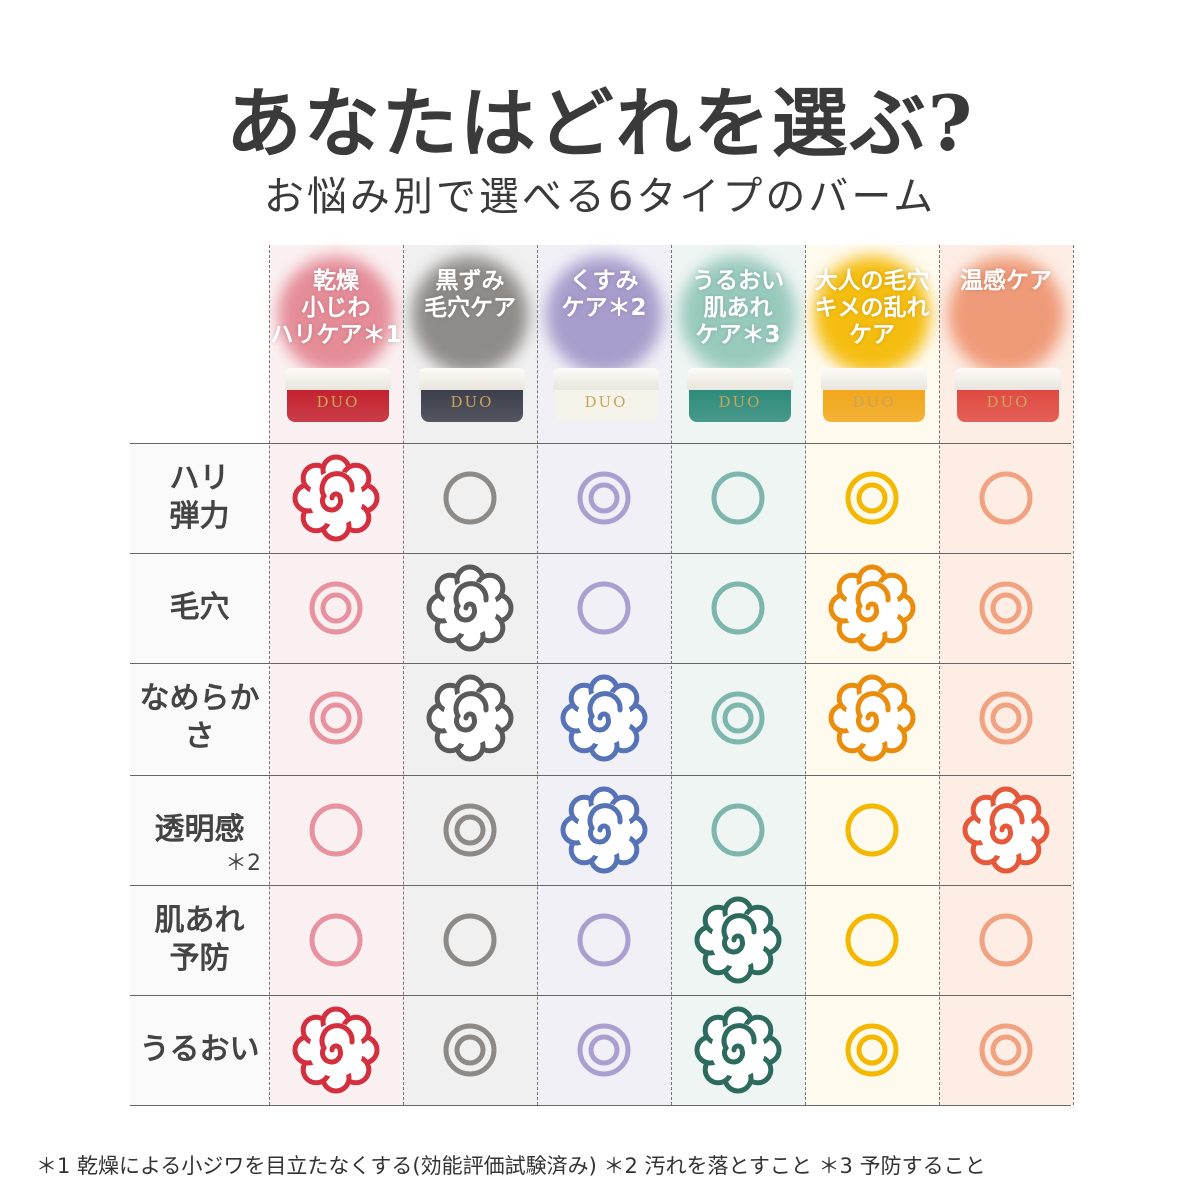 The height and width of the screenshot is (1200, 1200). I want to click on row-label: ハリ 弾力, so click(199, 497).